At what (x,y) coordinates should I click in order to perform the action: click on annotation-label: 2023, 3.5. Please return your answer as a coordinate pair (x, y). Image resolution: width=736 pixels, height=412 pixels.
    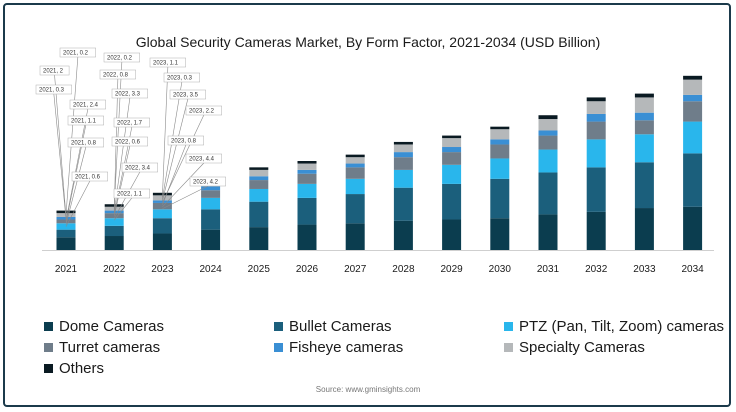
    Looking at the image, I should click on (186, 96).